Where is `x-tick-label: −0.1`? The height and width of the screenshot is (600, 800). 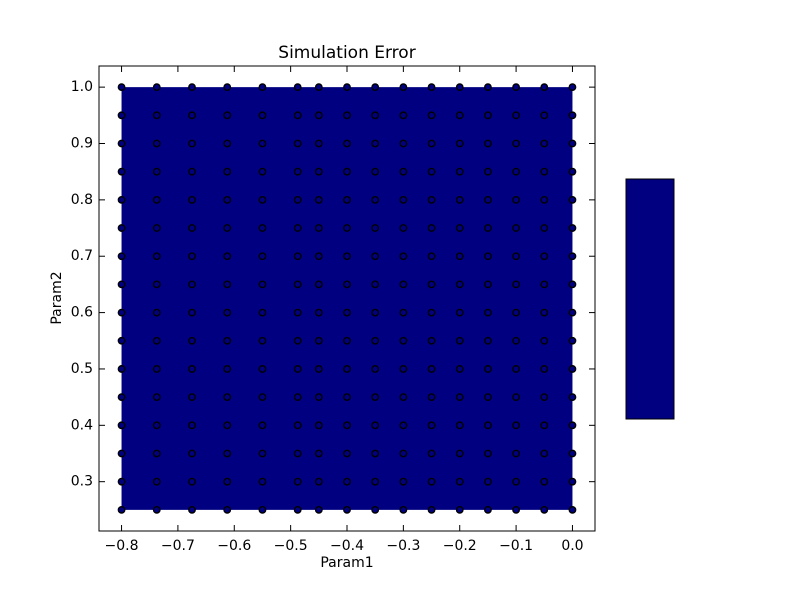 x-tick-label: −0.1 is located at coordinates (516, 546).